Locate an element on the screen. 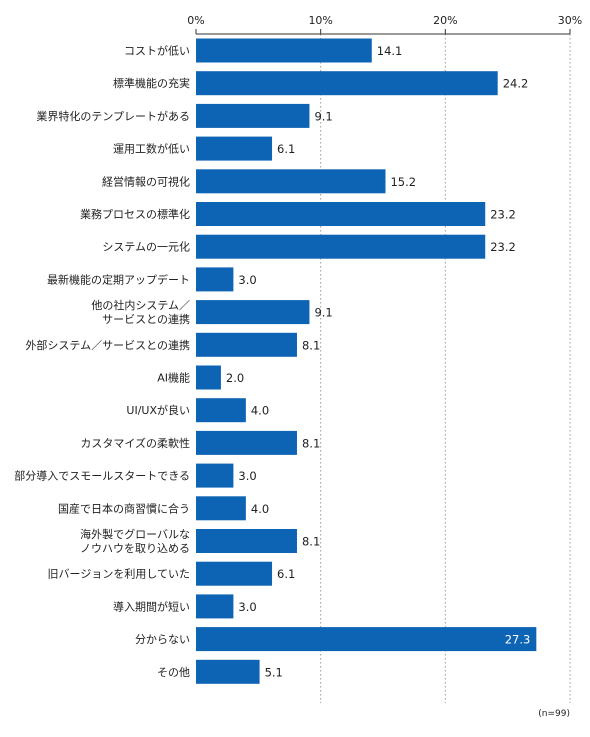 This screenshot has width=590, height=737. category-label-line: サービスとの連携 is located at coordinates (146, 319).